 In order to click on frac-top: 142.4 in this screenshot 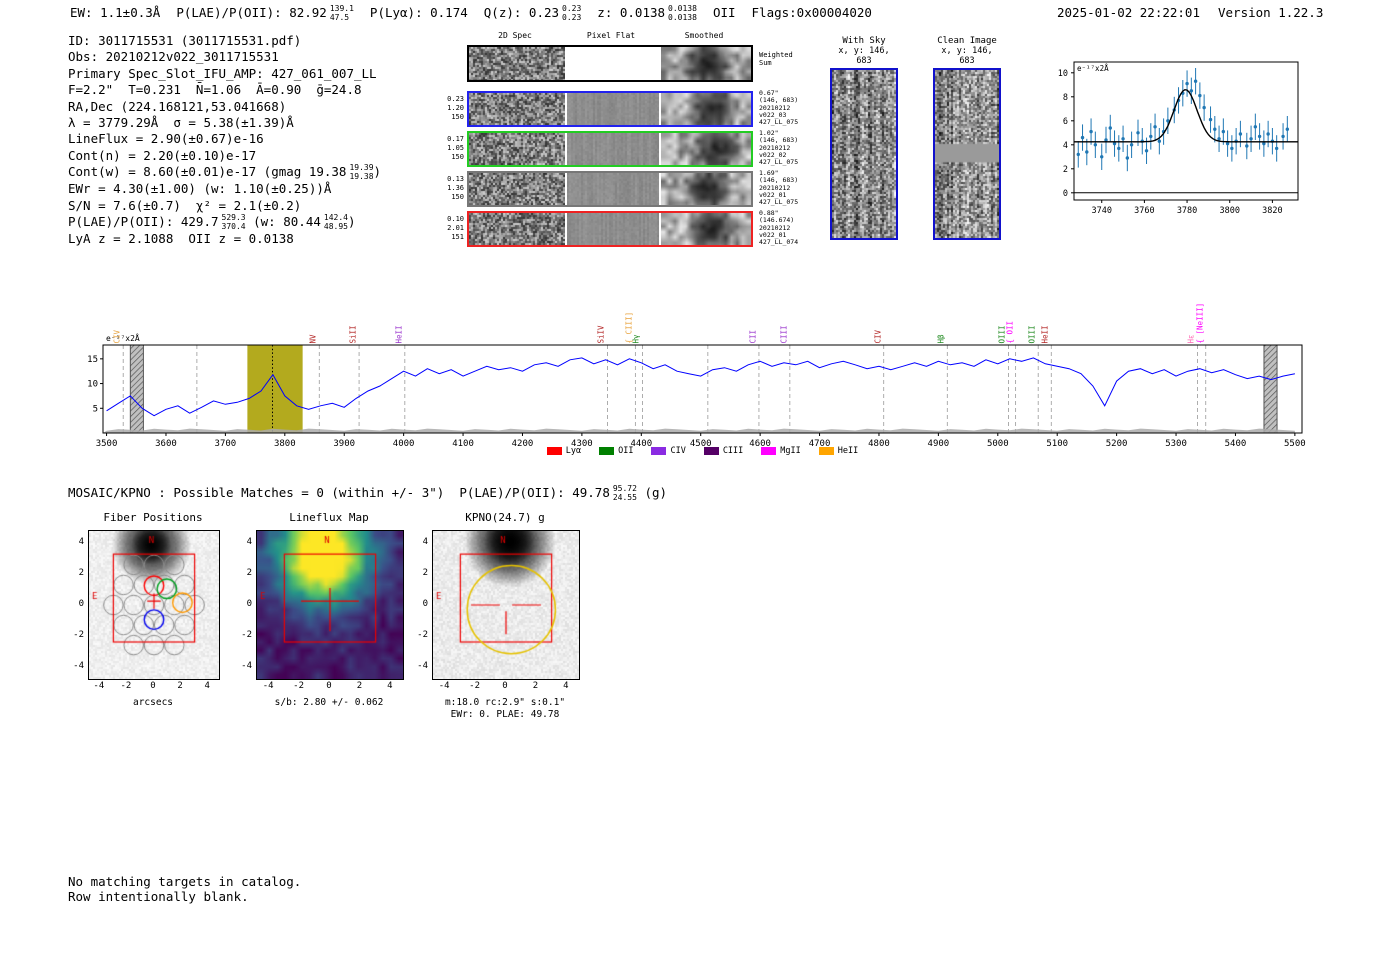, I will do `click(335, 218)`.